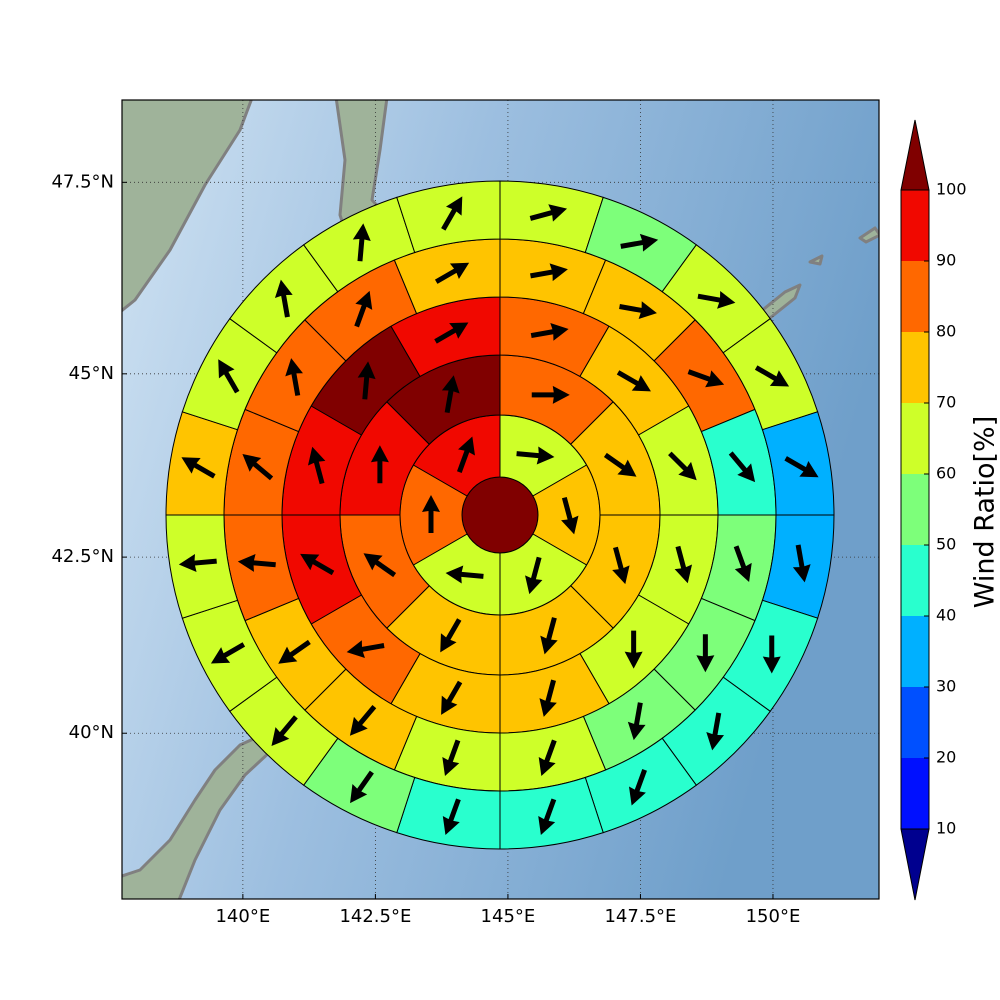 This screenshot has width=1000, height=1000. Describe the element at coordinates (946, 757) in the screenshot. I see `colorbar-tick-label: 20` at that location.